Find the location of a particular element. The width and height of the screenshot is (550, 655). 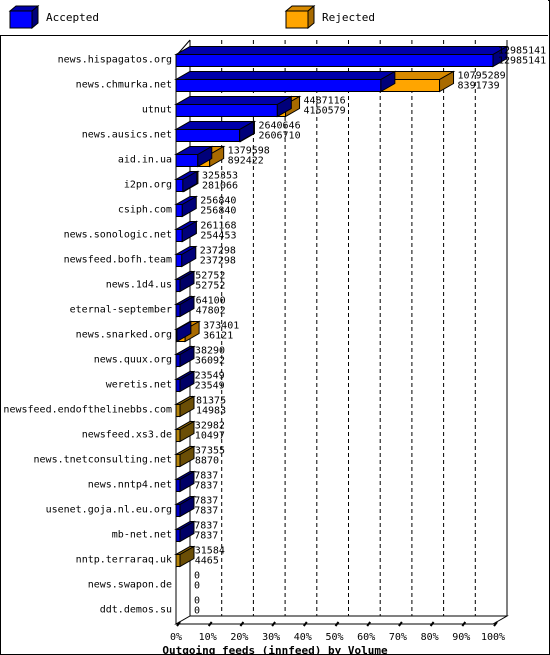

data-label-offered: 0 is located at coordinates (197, 576).